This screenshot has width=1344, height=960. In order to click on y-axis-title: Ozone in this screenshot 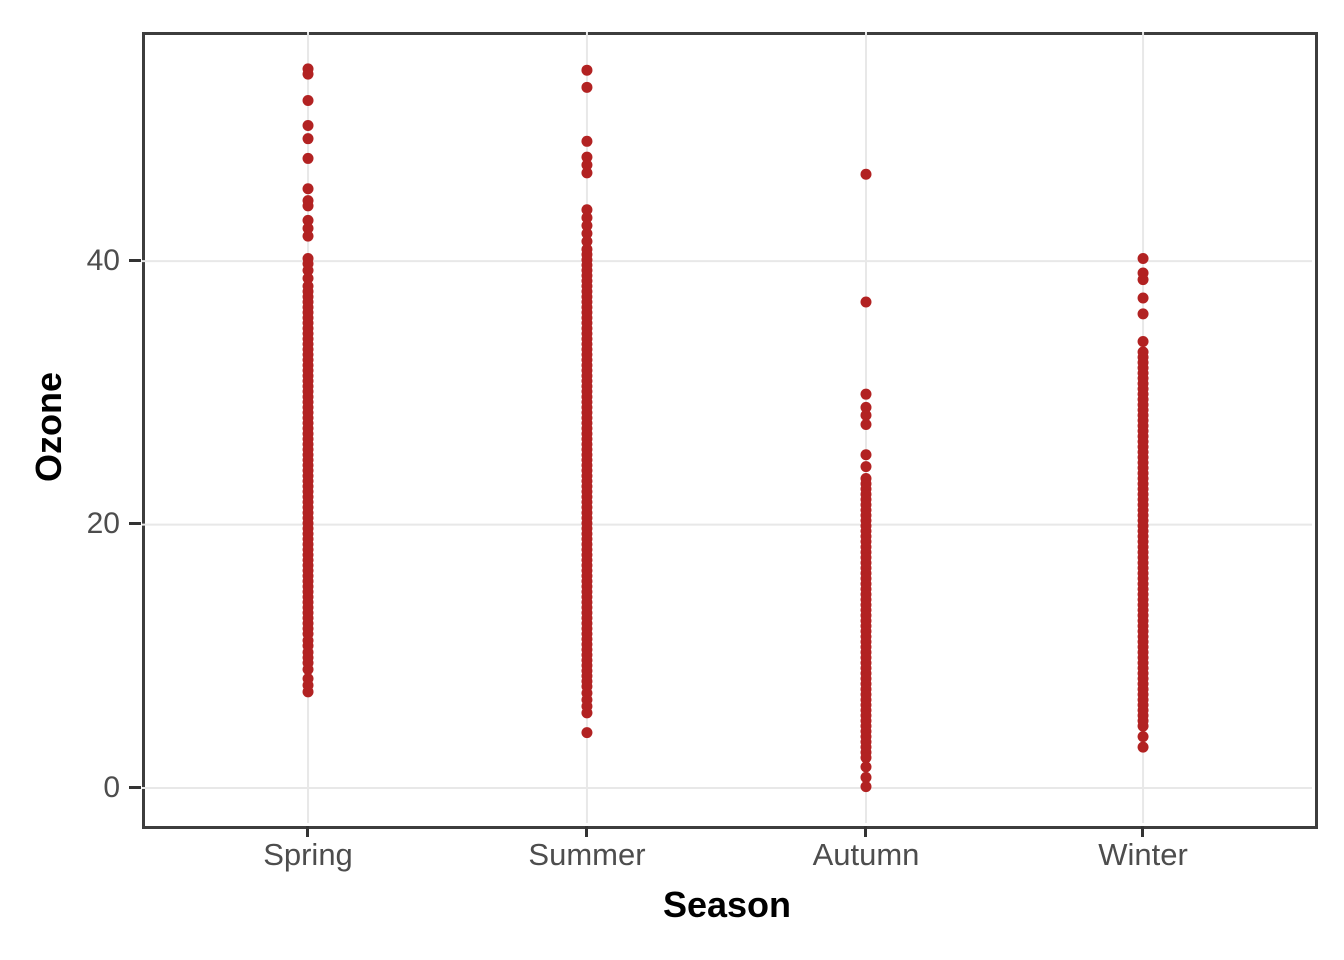, I will do `click(48, 427)`.